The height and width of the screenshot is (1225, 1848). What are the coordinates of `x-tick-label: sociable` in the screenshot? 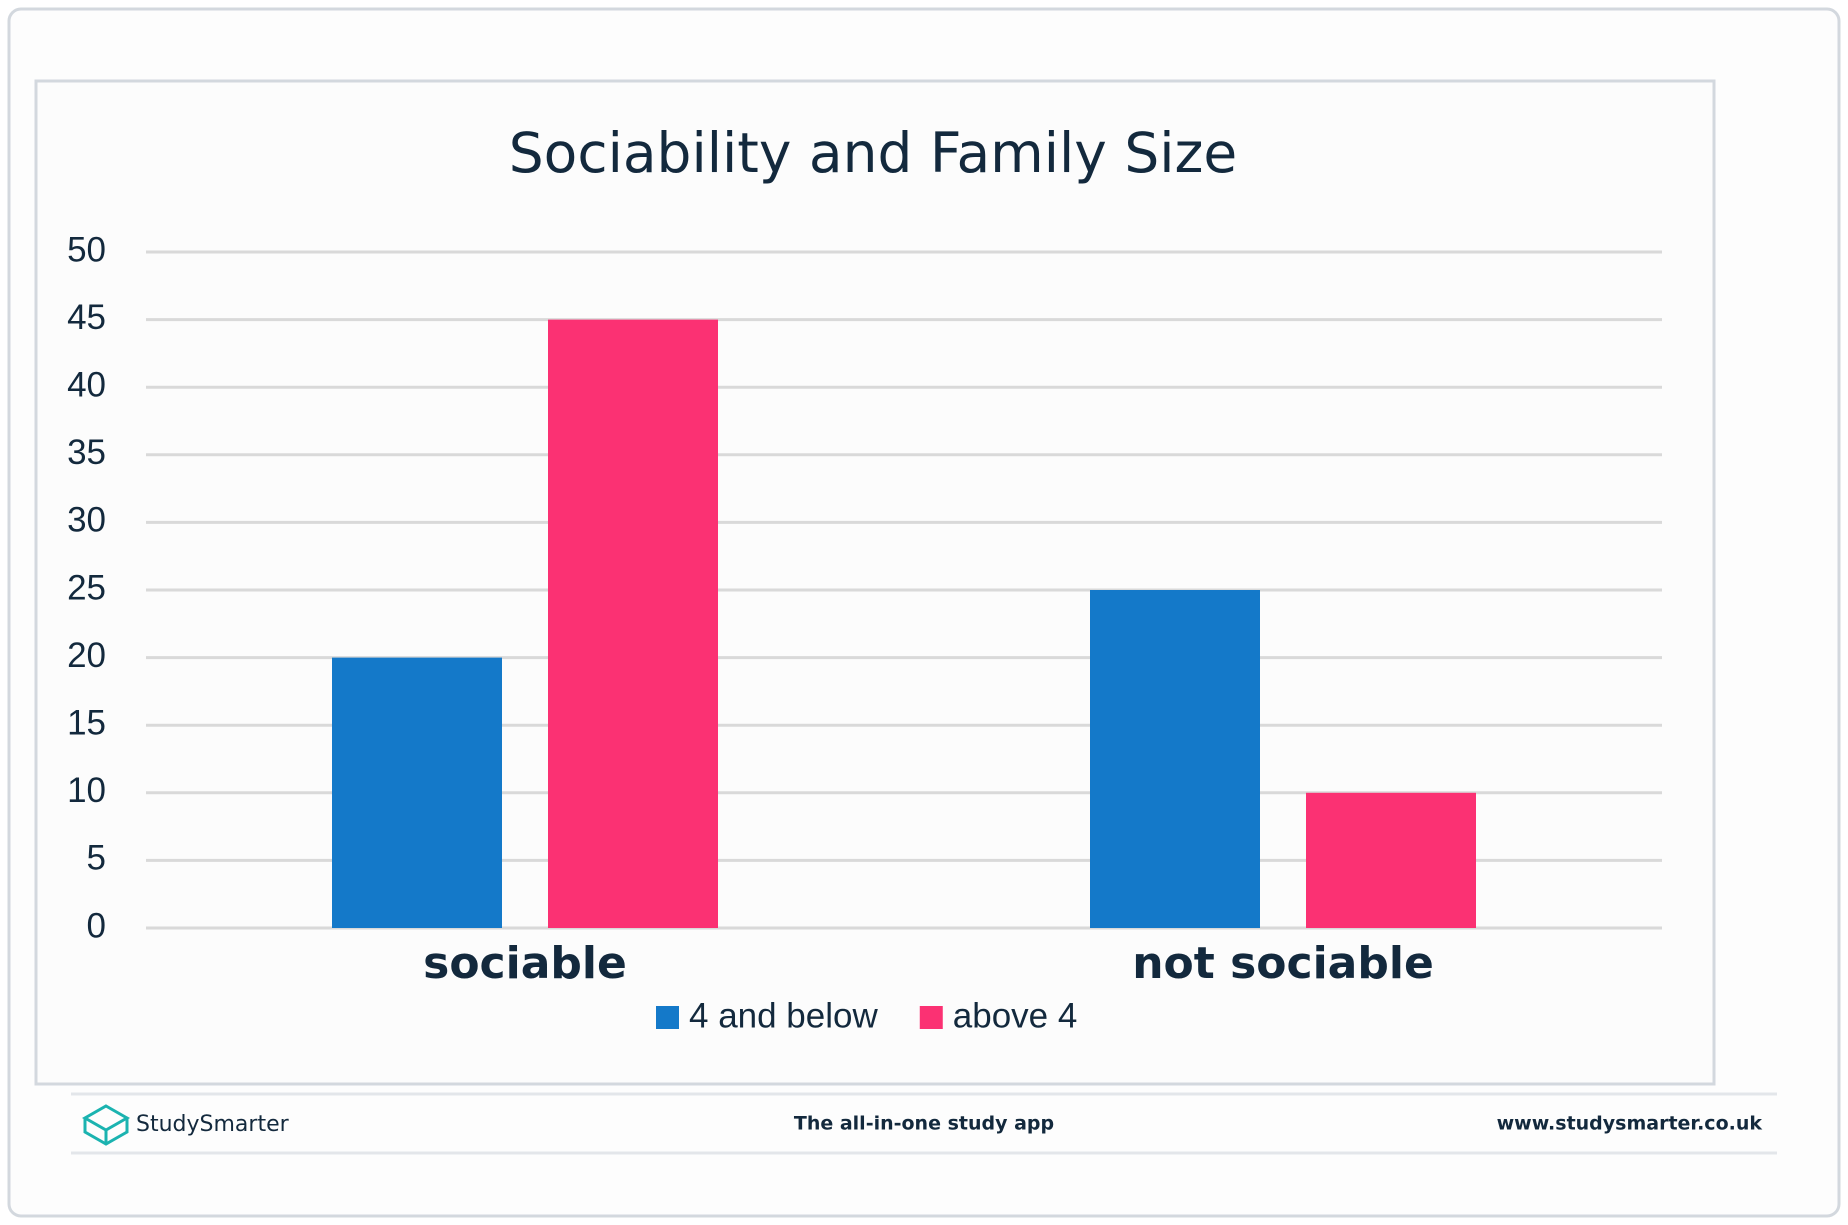 It's located at (525, 963).